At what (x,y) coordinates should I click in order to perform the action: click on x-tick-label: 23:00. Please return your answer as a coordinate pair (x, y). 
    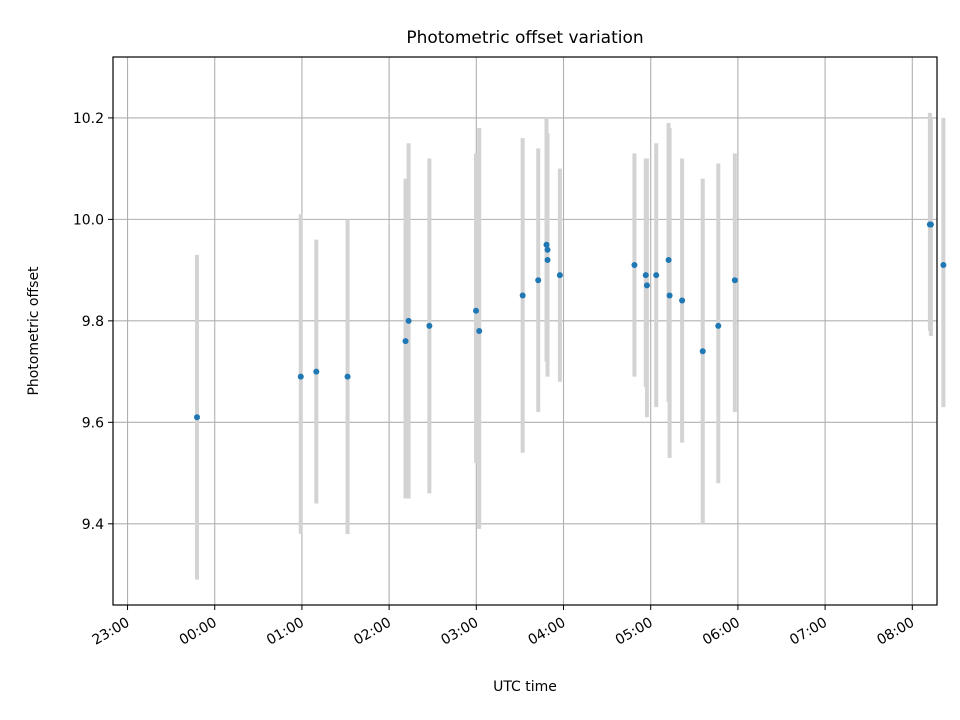
    Looking at the image, I should click on (111, 632).